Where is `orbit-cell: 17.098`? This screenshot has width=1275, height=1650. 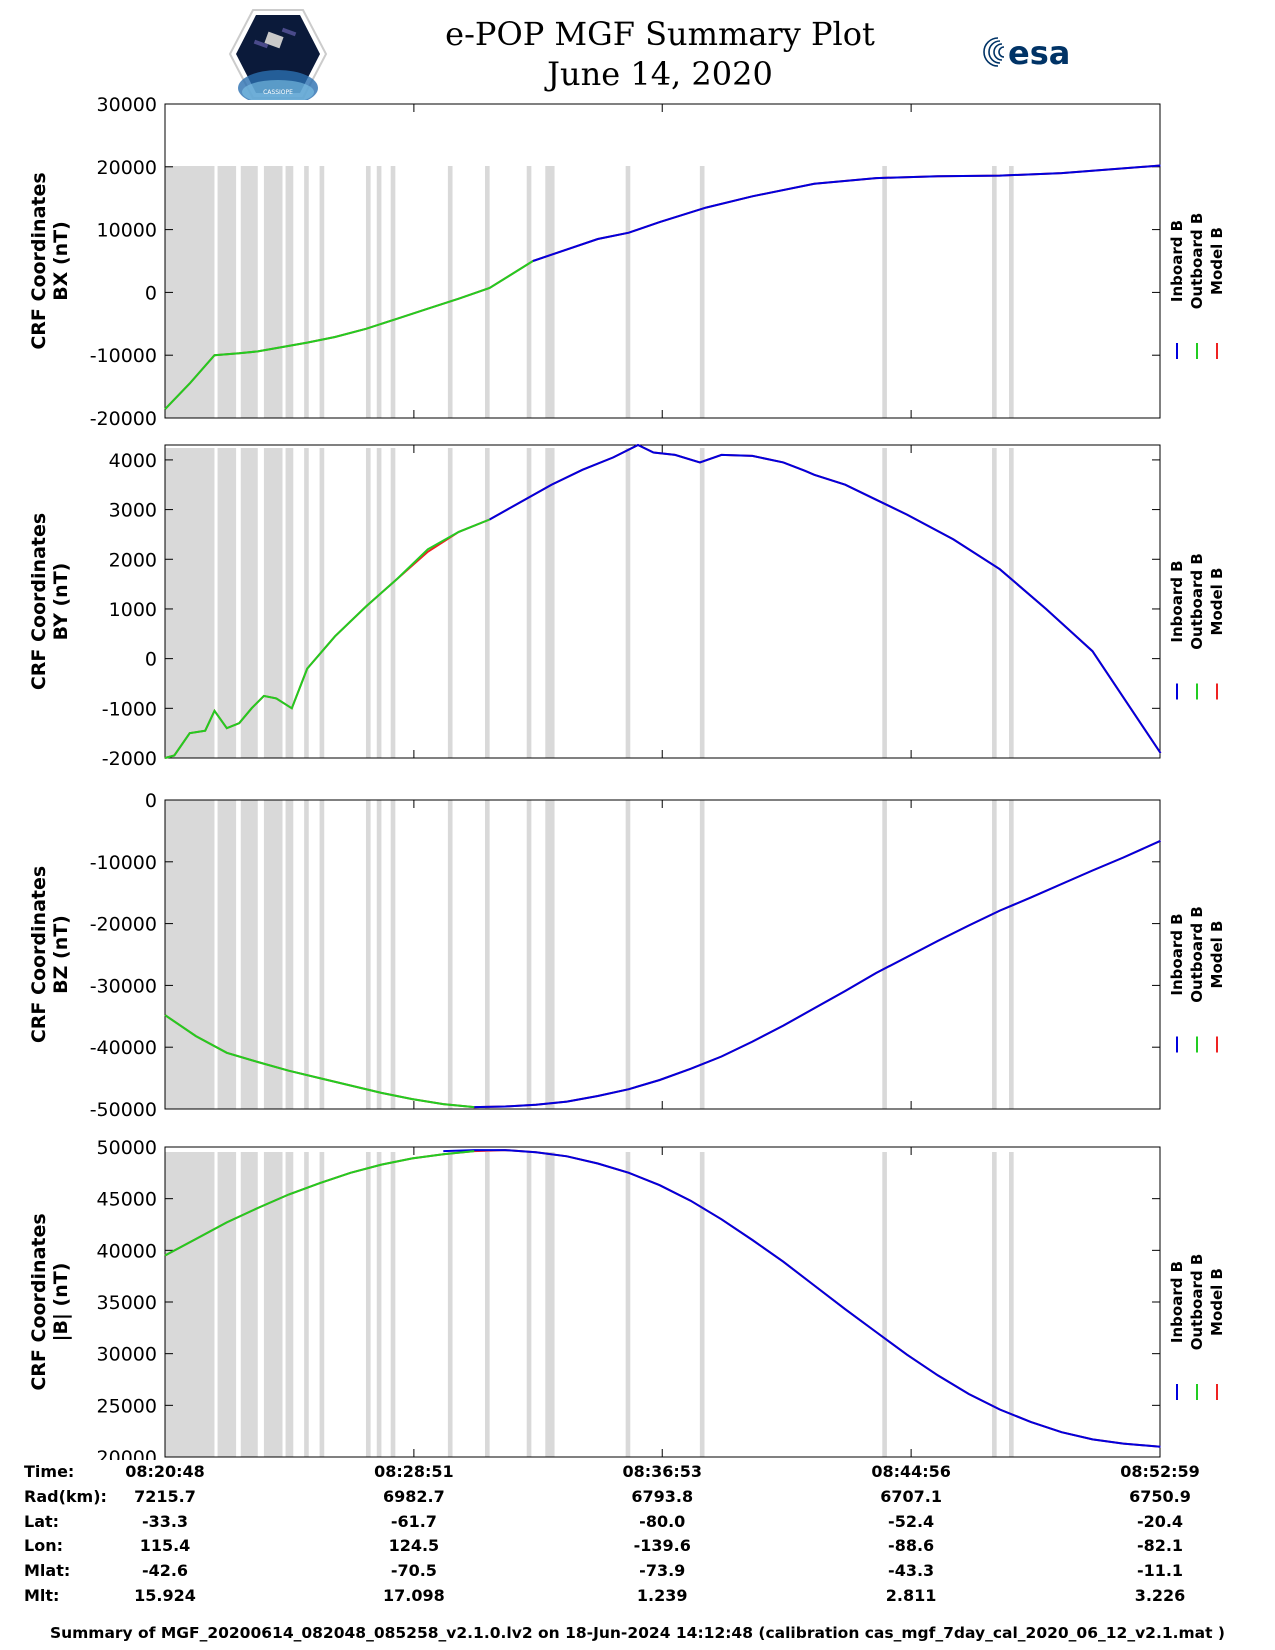 orbit-cell: 17.098 is located at coordinates (414, 1595).